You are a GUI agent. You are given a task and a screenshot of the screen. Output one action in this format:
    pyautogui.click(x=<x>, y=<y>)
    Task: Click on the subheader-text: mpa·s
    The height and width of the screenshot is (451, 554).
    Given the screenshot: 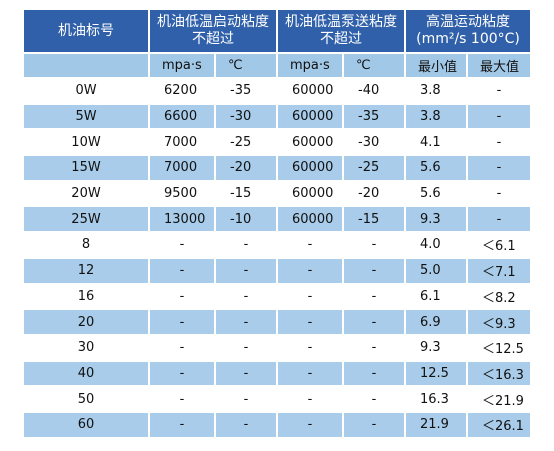 What is the action you would take?
    pyautogui.click(x=310, y=65)
    